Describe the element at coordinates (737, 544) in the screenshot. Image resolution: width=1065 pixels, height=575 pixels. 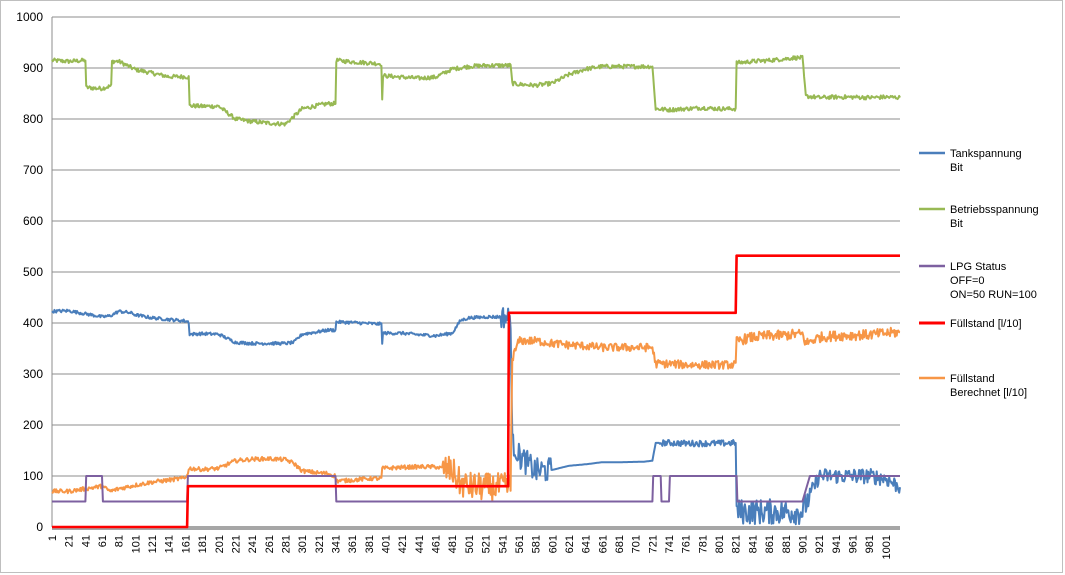
I see `x-tick-label: 821` at that location.